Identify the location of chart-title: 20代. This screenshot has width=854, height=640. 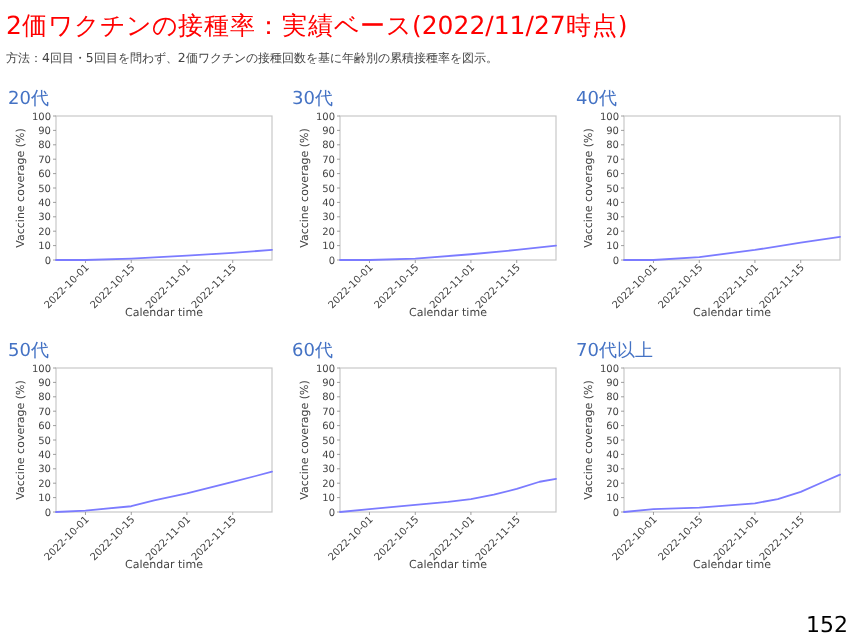
(28, 99).